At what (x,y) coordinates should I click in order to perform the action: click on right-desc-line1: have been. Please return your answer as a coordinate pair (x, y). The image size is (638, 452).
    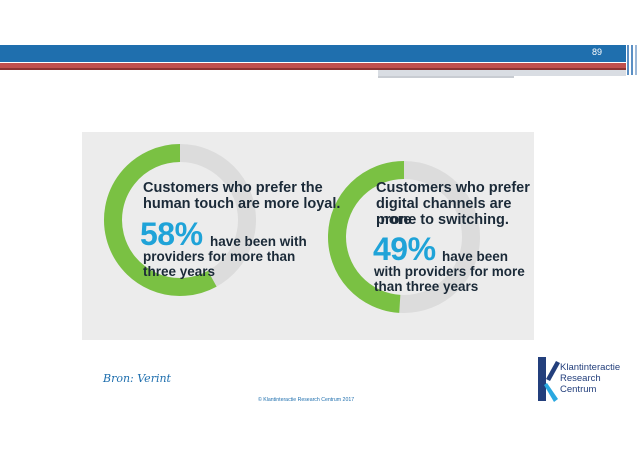
    Looking at the image, I should click on (475, 257).